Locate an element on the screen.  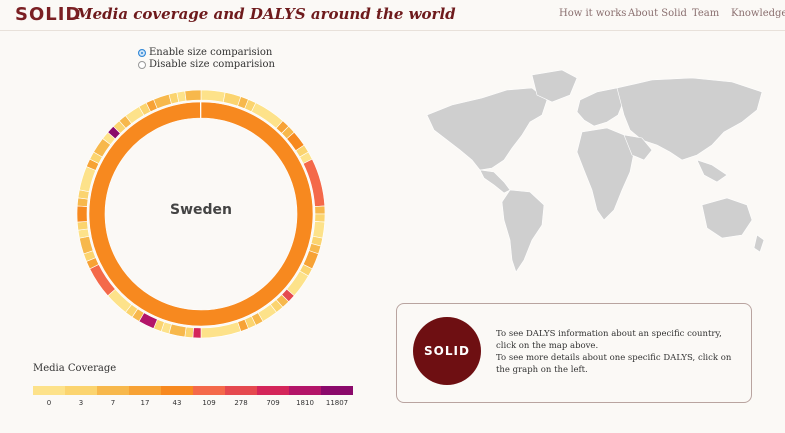
map-new-zealand is located at coordinates (759, 243).